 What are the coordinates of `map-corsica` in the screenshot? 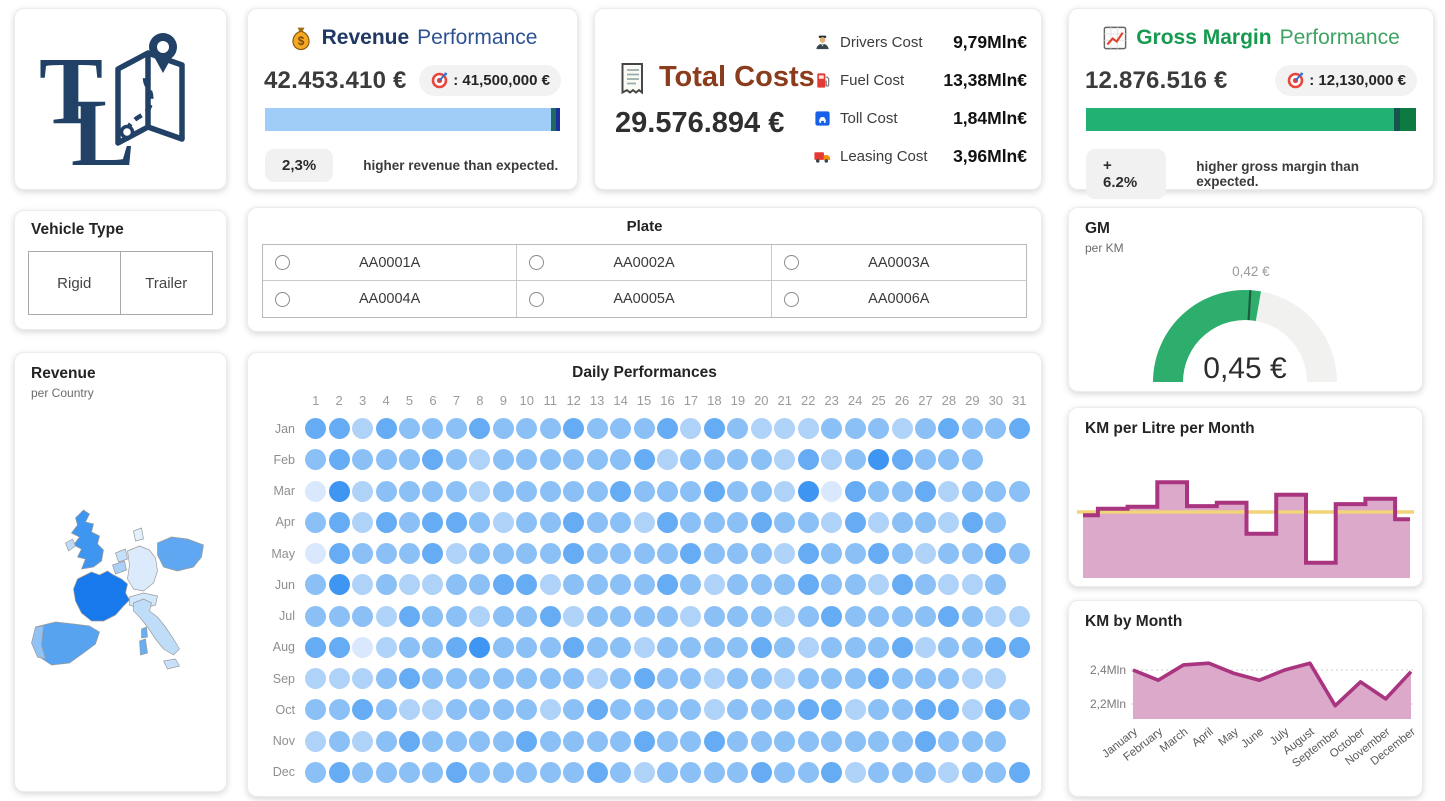 It's located at (144, 632).